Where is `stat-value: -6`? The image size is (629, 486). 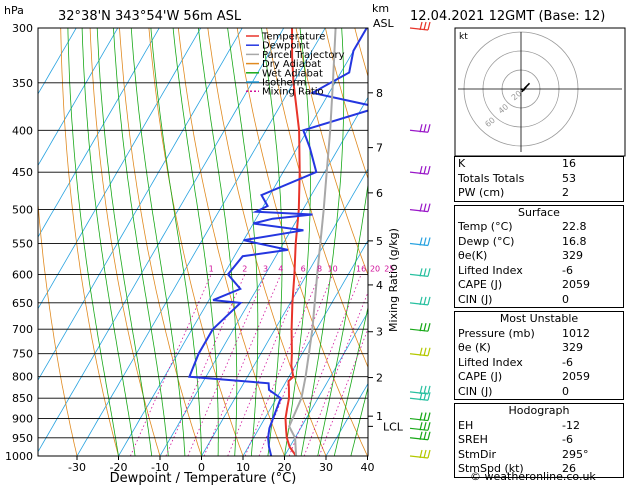
stat-value: -6 is located at coordinates (567, 270).